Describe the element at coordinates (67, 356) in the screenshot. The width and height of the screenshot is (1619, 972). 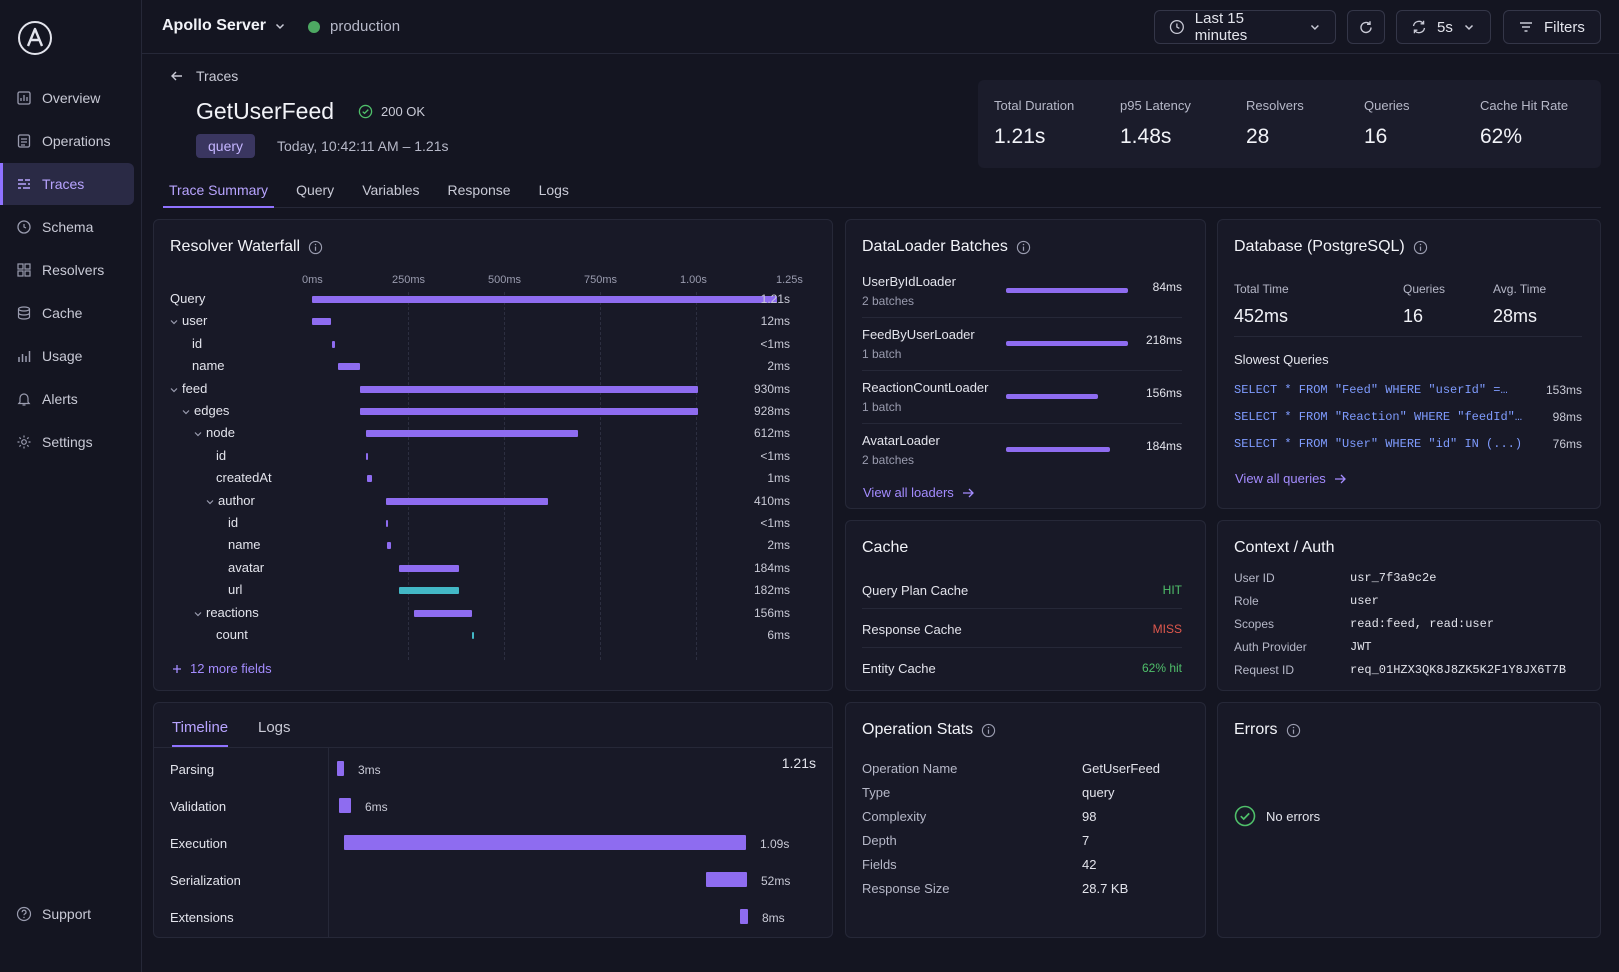
I see `sidebar-item-usage: Usage` at that location.